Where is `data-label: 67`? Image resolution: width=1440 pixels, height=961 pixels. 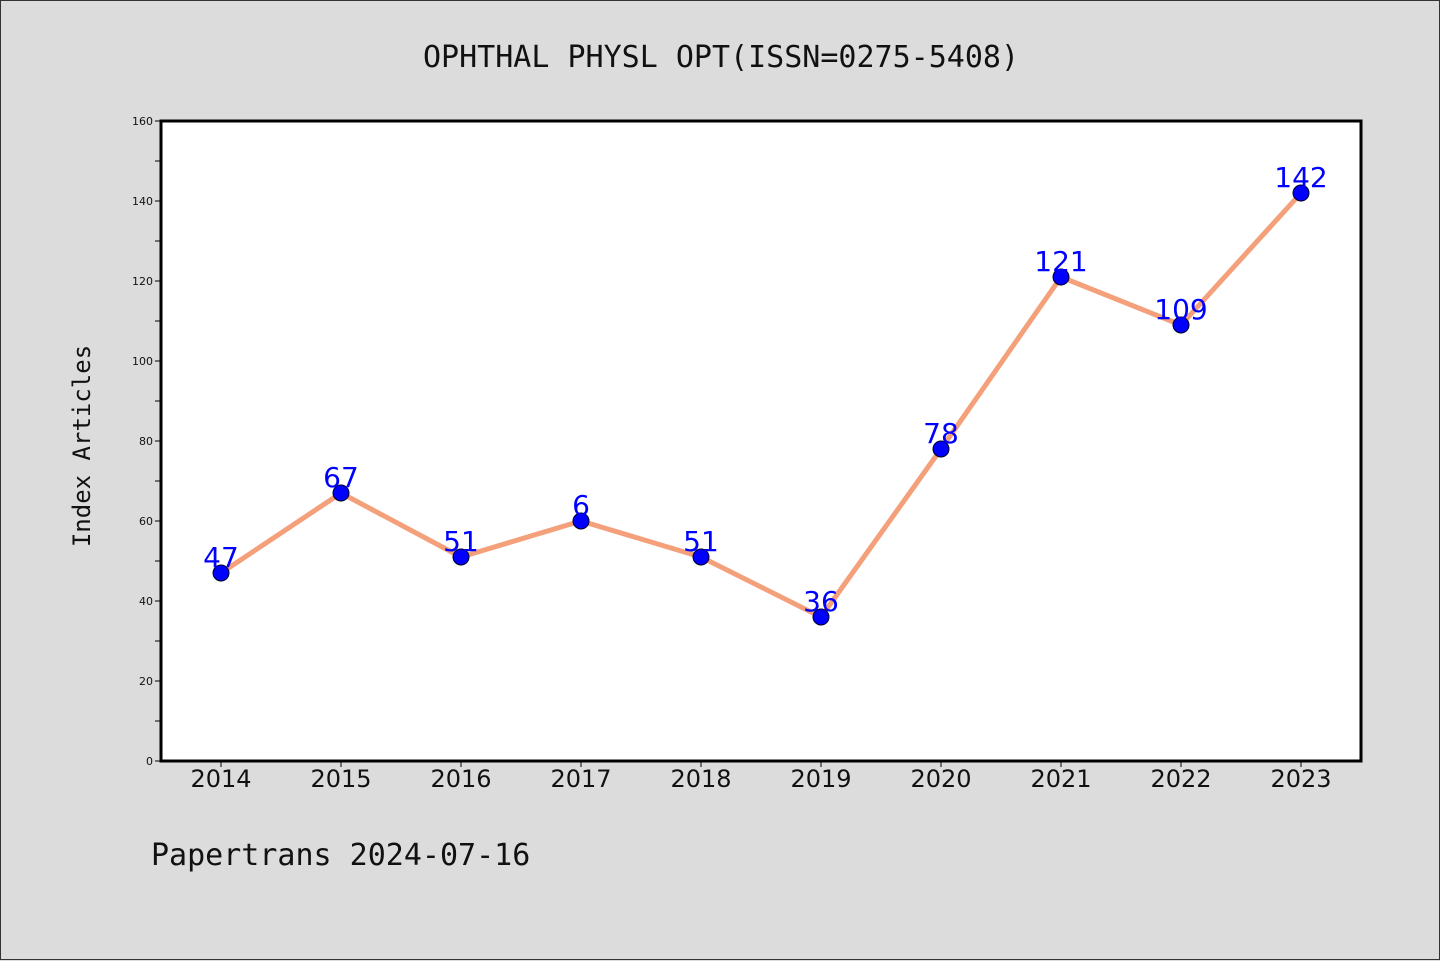 data-label: 67 is located at coordinates (341, 477).